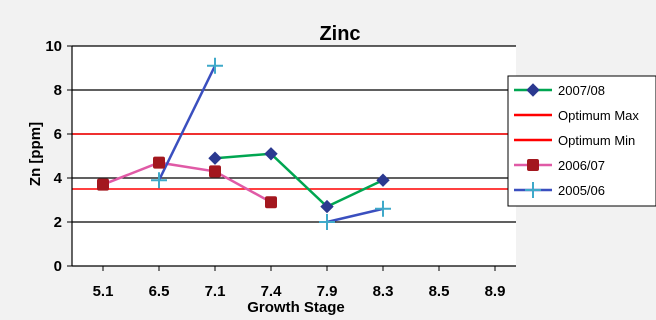  What do you see at coordinates (581, 165) in the screenshot?
I see `legend-label-2006-07: 2006/07` at bounding box center [581, 165].